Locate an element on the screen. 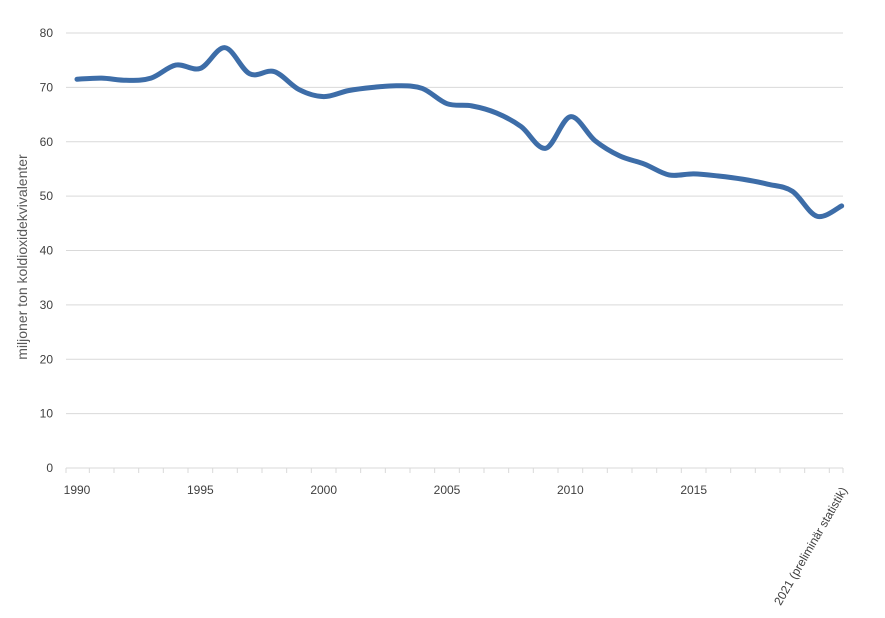 This screenshot has width=885, height=618. x-tick-label: 2015 is located at coordinates (693, 490).